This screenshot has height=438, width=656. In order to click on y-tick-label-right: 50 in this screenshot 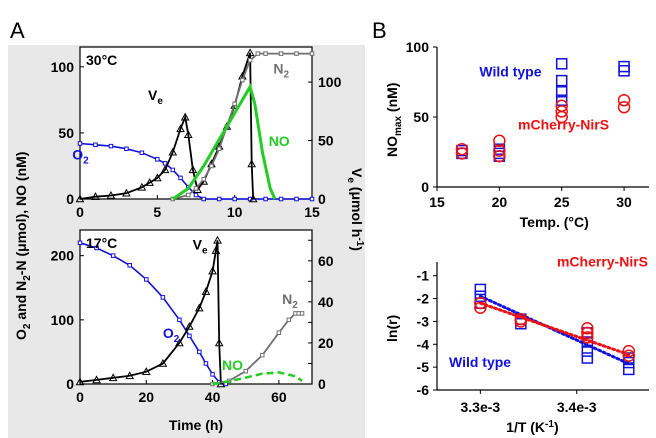, I will do `click(326, 141)`.